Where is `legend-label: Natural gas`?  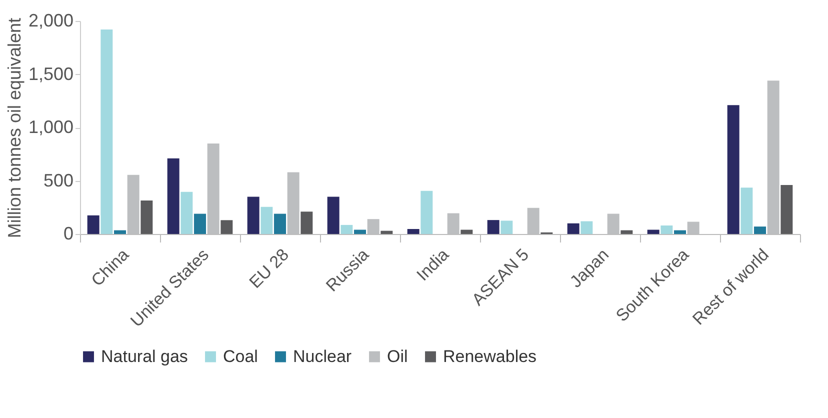
legend-label: Natural gas is located at coordinates (144, 356).